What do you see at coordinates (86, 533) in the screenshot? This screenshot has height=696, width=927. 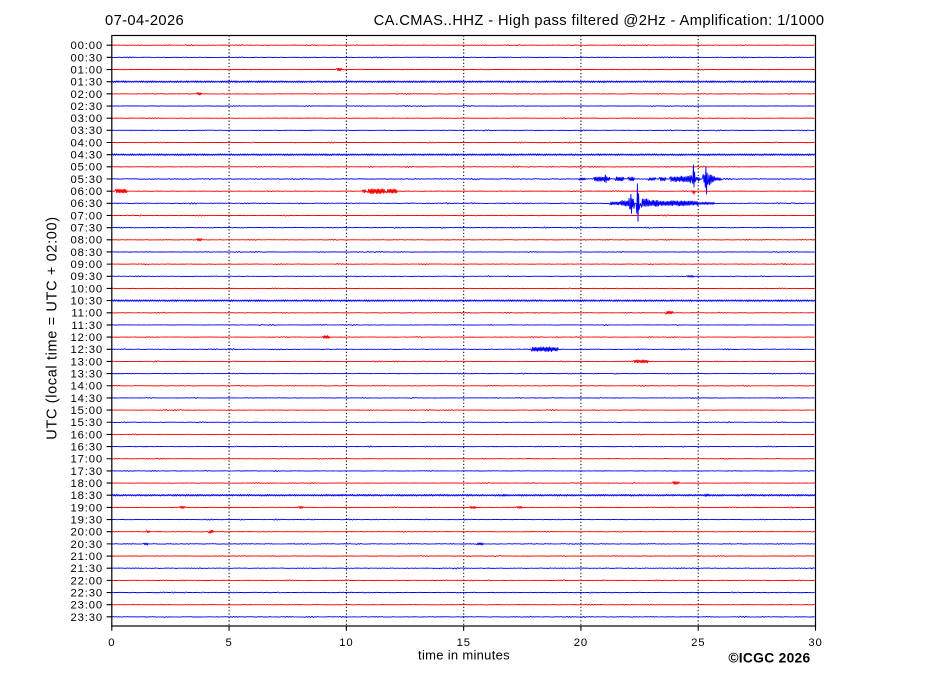 I see `svg-text: 20:00` at bounding box center [86, 533].